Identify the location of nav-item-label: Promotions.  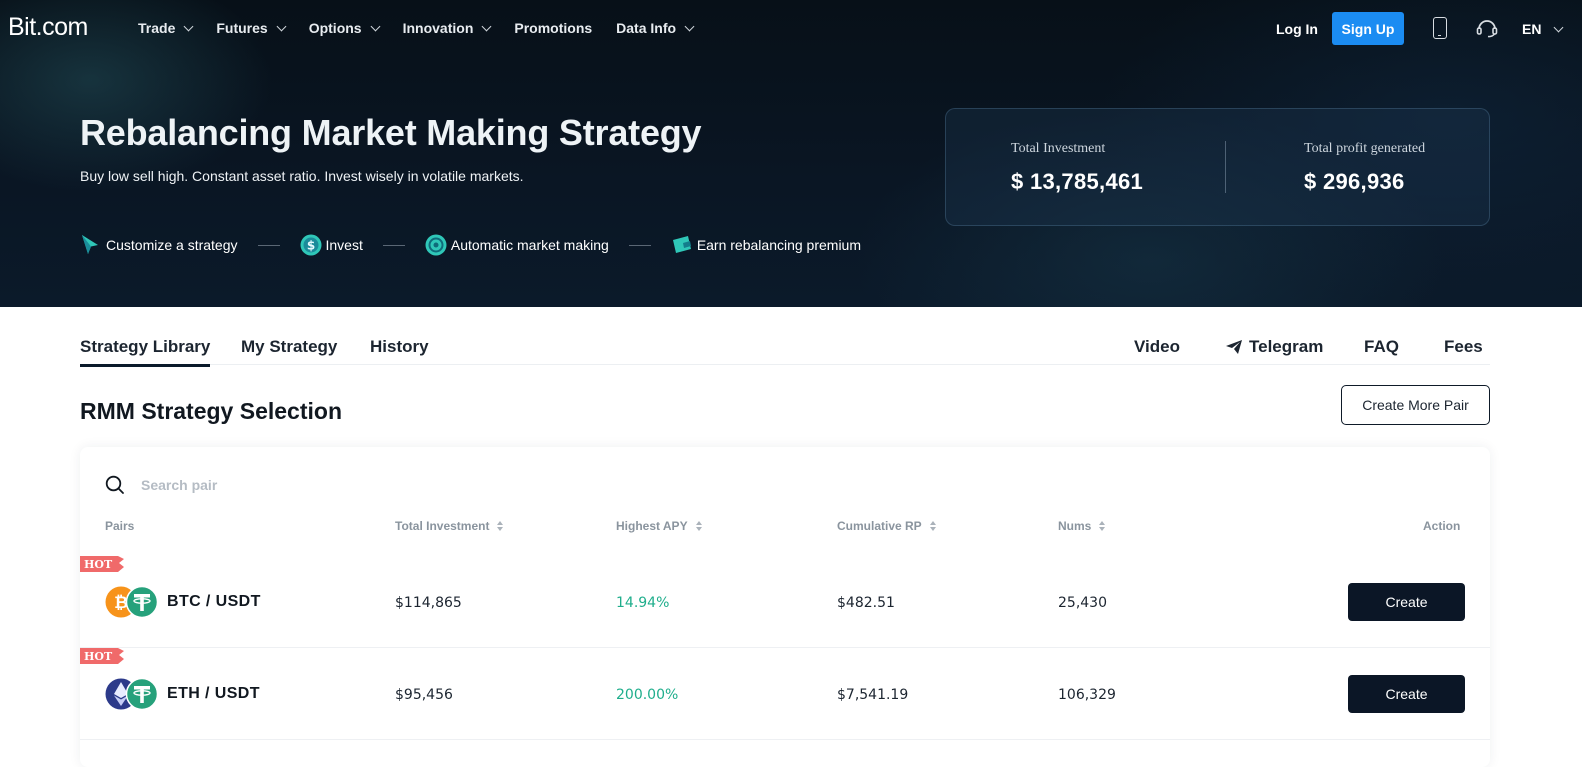
(553, 28).